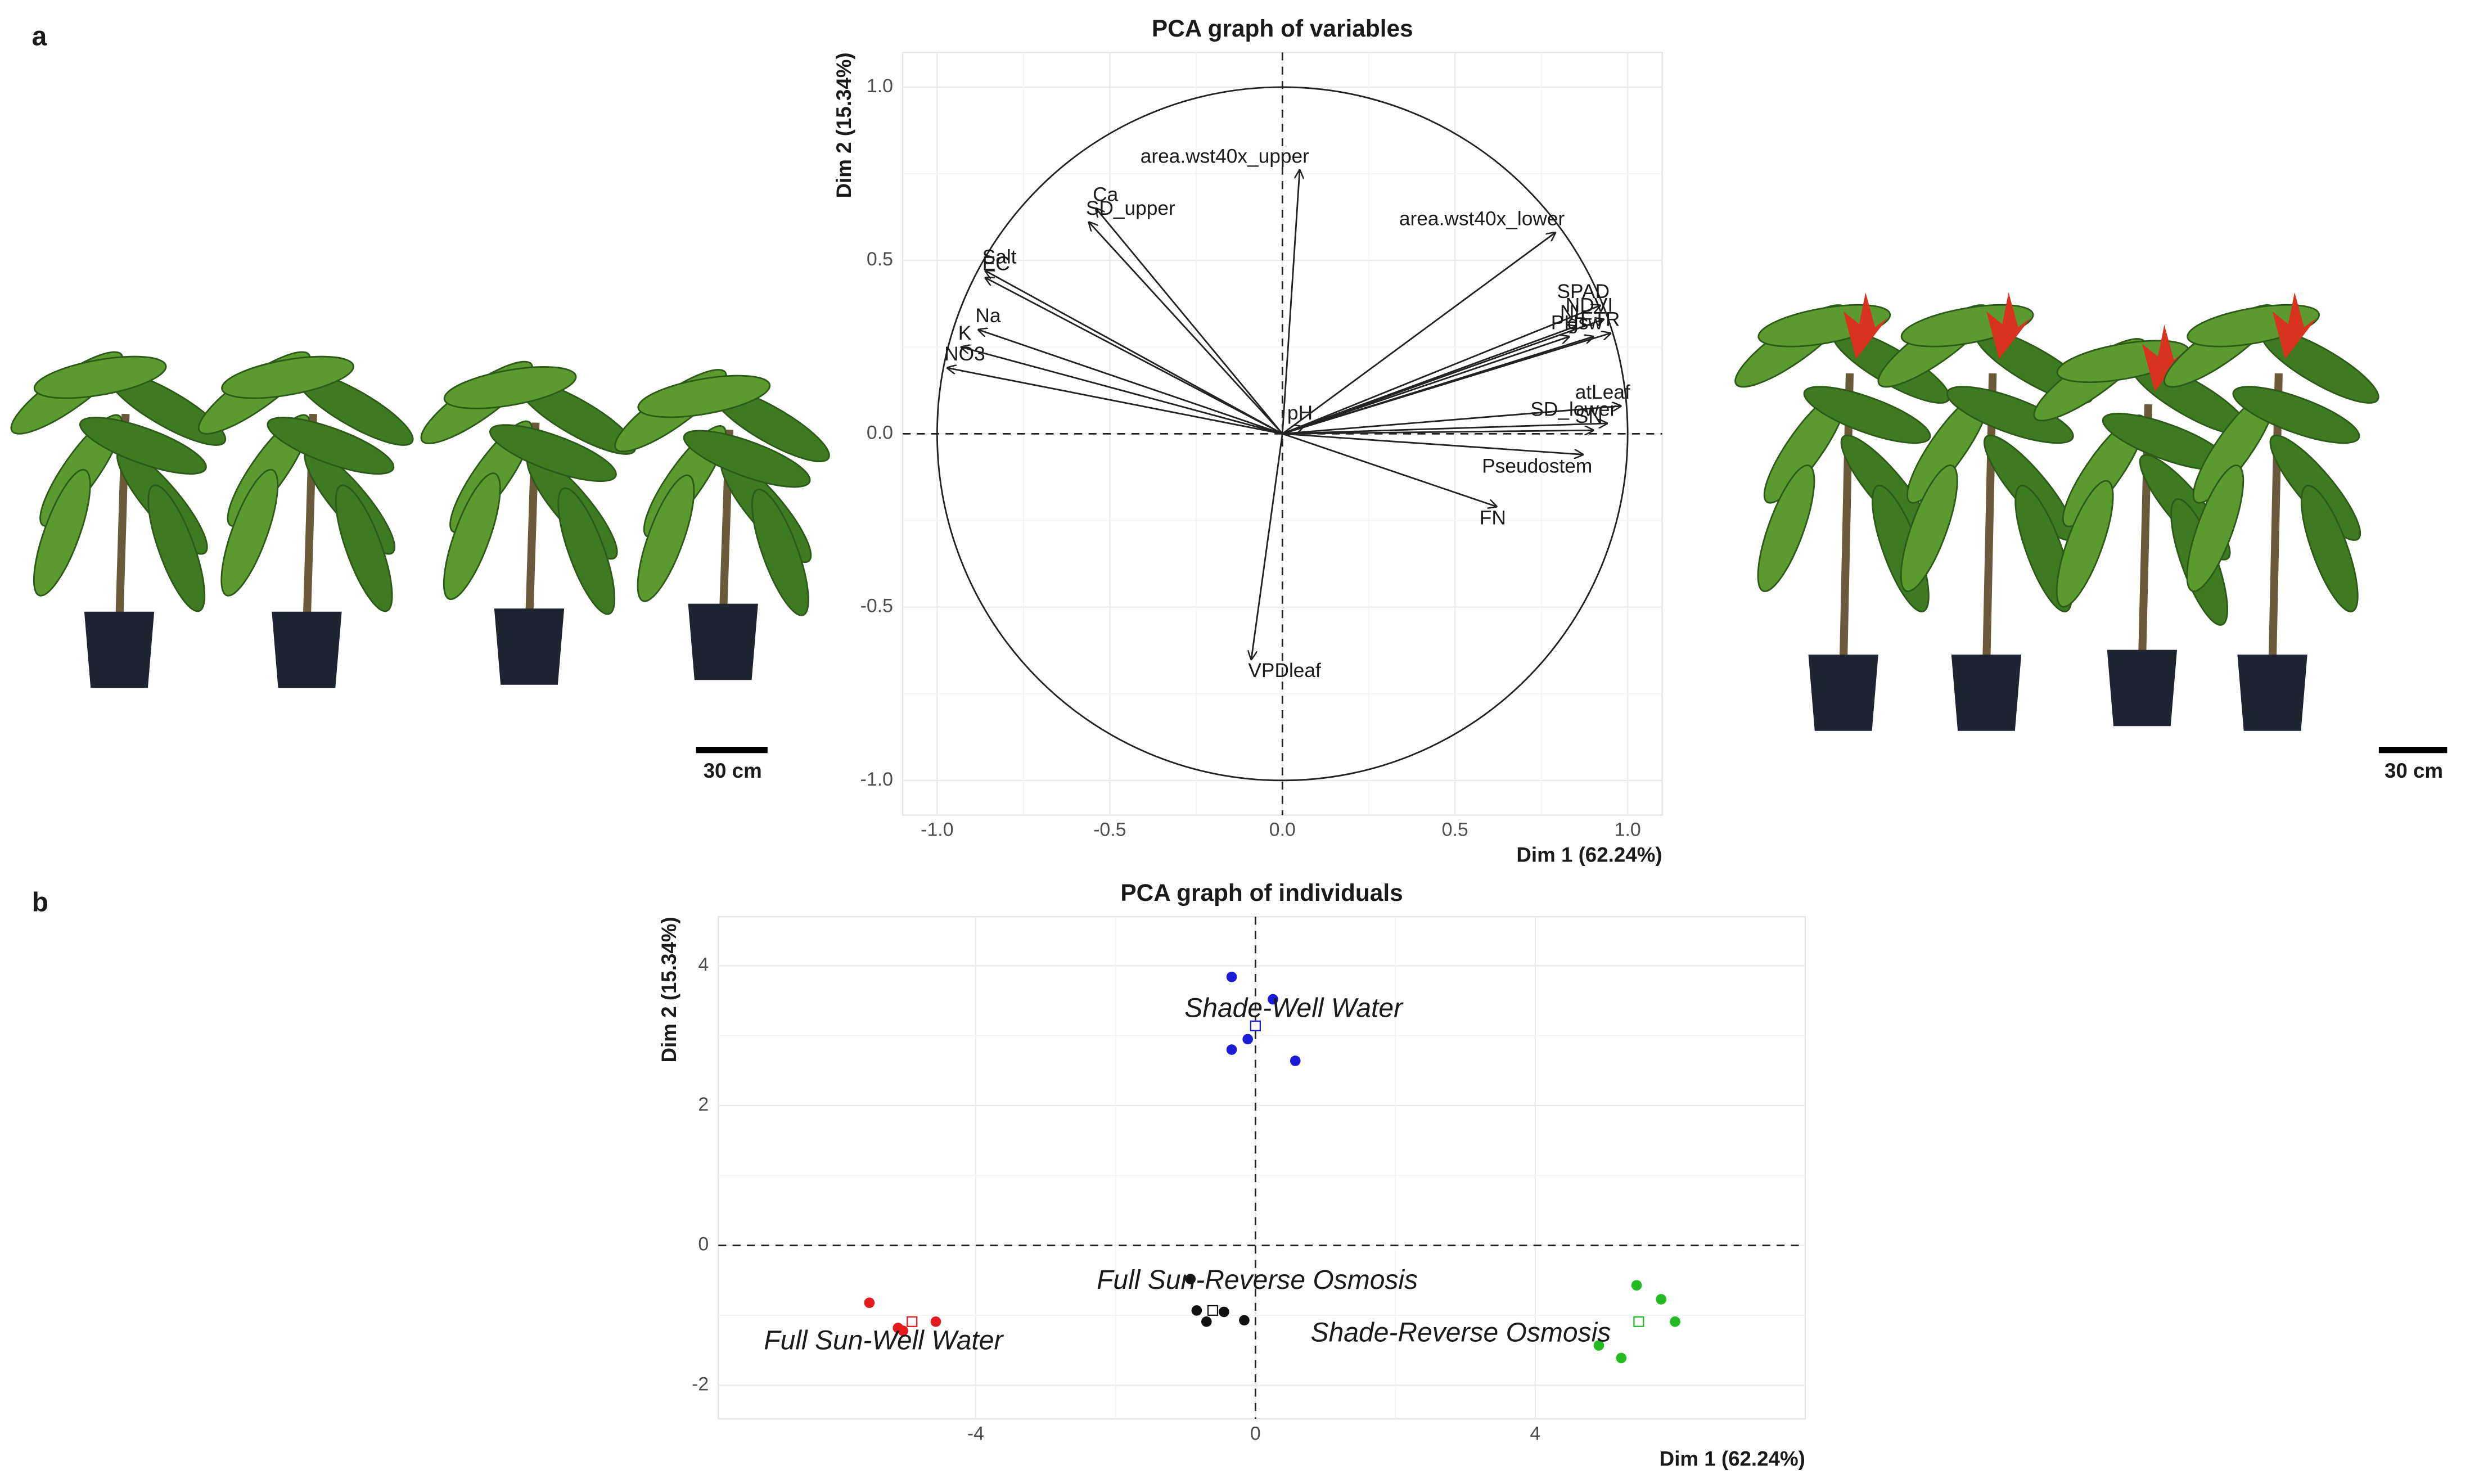 The width and height of the screenshot is (2479, 1484). What do you see at coordinates (1583, 292) in the screenshot?
I see `variable-label: SPAD` at bounding box center [1583, 292].